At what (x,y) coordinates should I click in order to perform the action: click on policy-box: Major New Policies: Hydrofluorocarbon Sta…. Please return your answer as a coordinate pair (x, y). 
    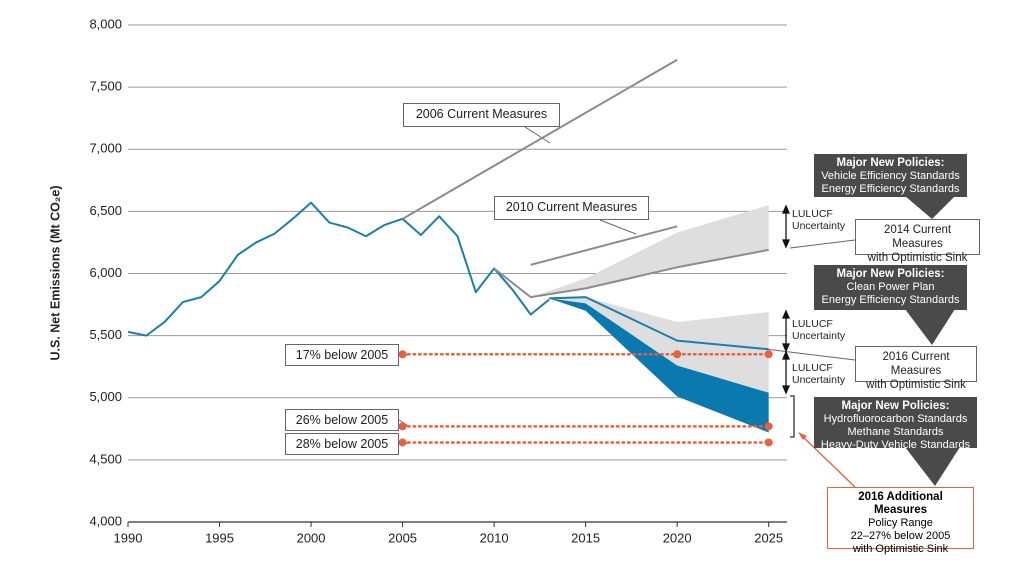
    Looking at the image, I should click on (895, 424).